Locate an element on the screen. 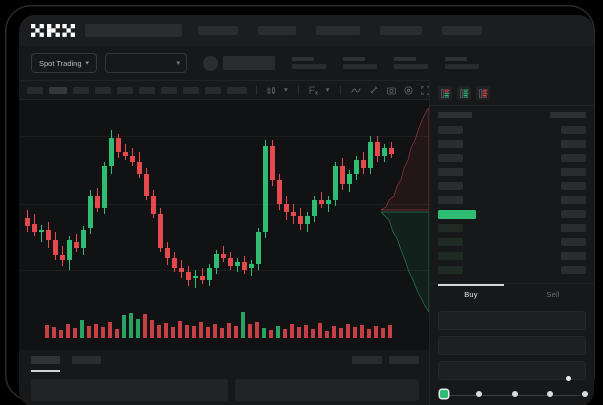 The width and height of the screenshot is (603, 405). candle-type-icon is located at coordinates (271, 90).